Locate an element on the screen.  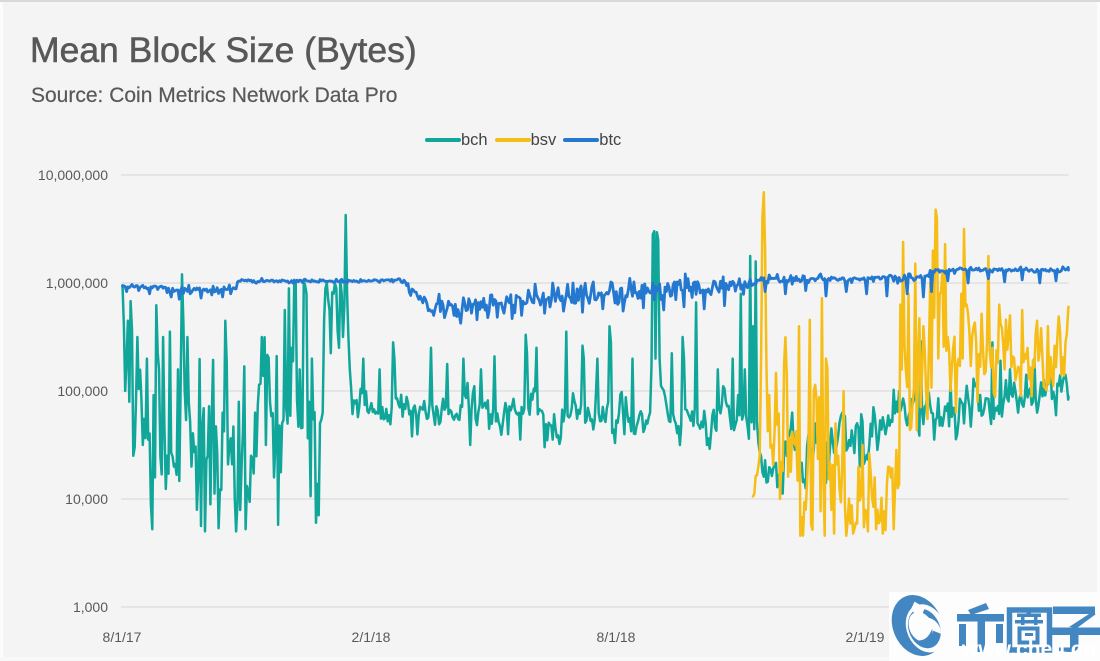
svg-text: 10,000 is located at coordinates (86, 499).